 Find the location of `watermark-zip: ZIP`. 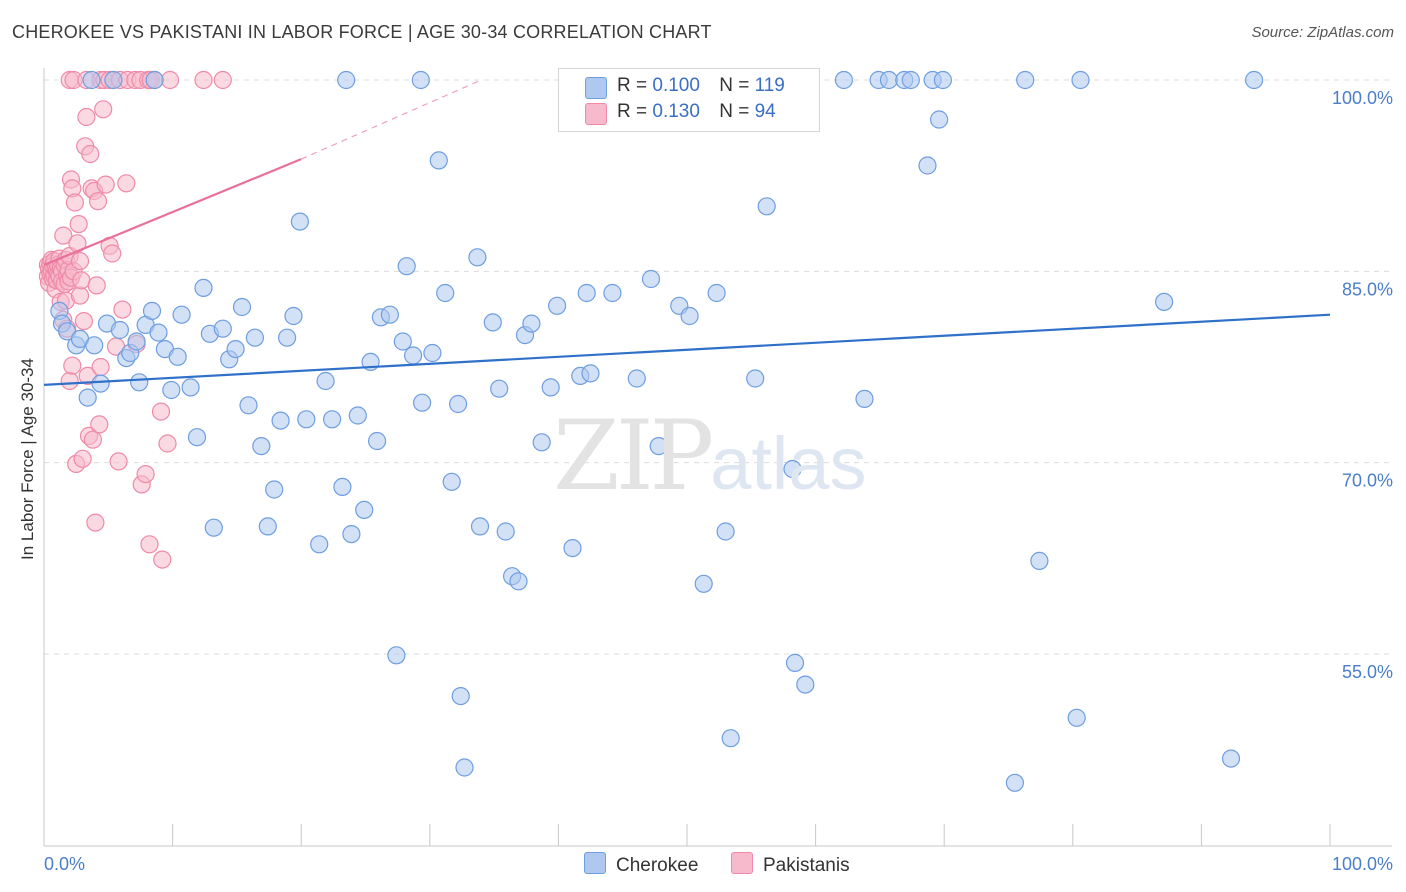

watermark-zip: ZIP is located at coordinates (633, 456).